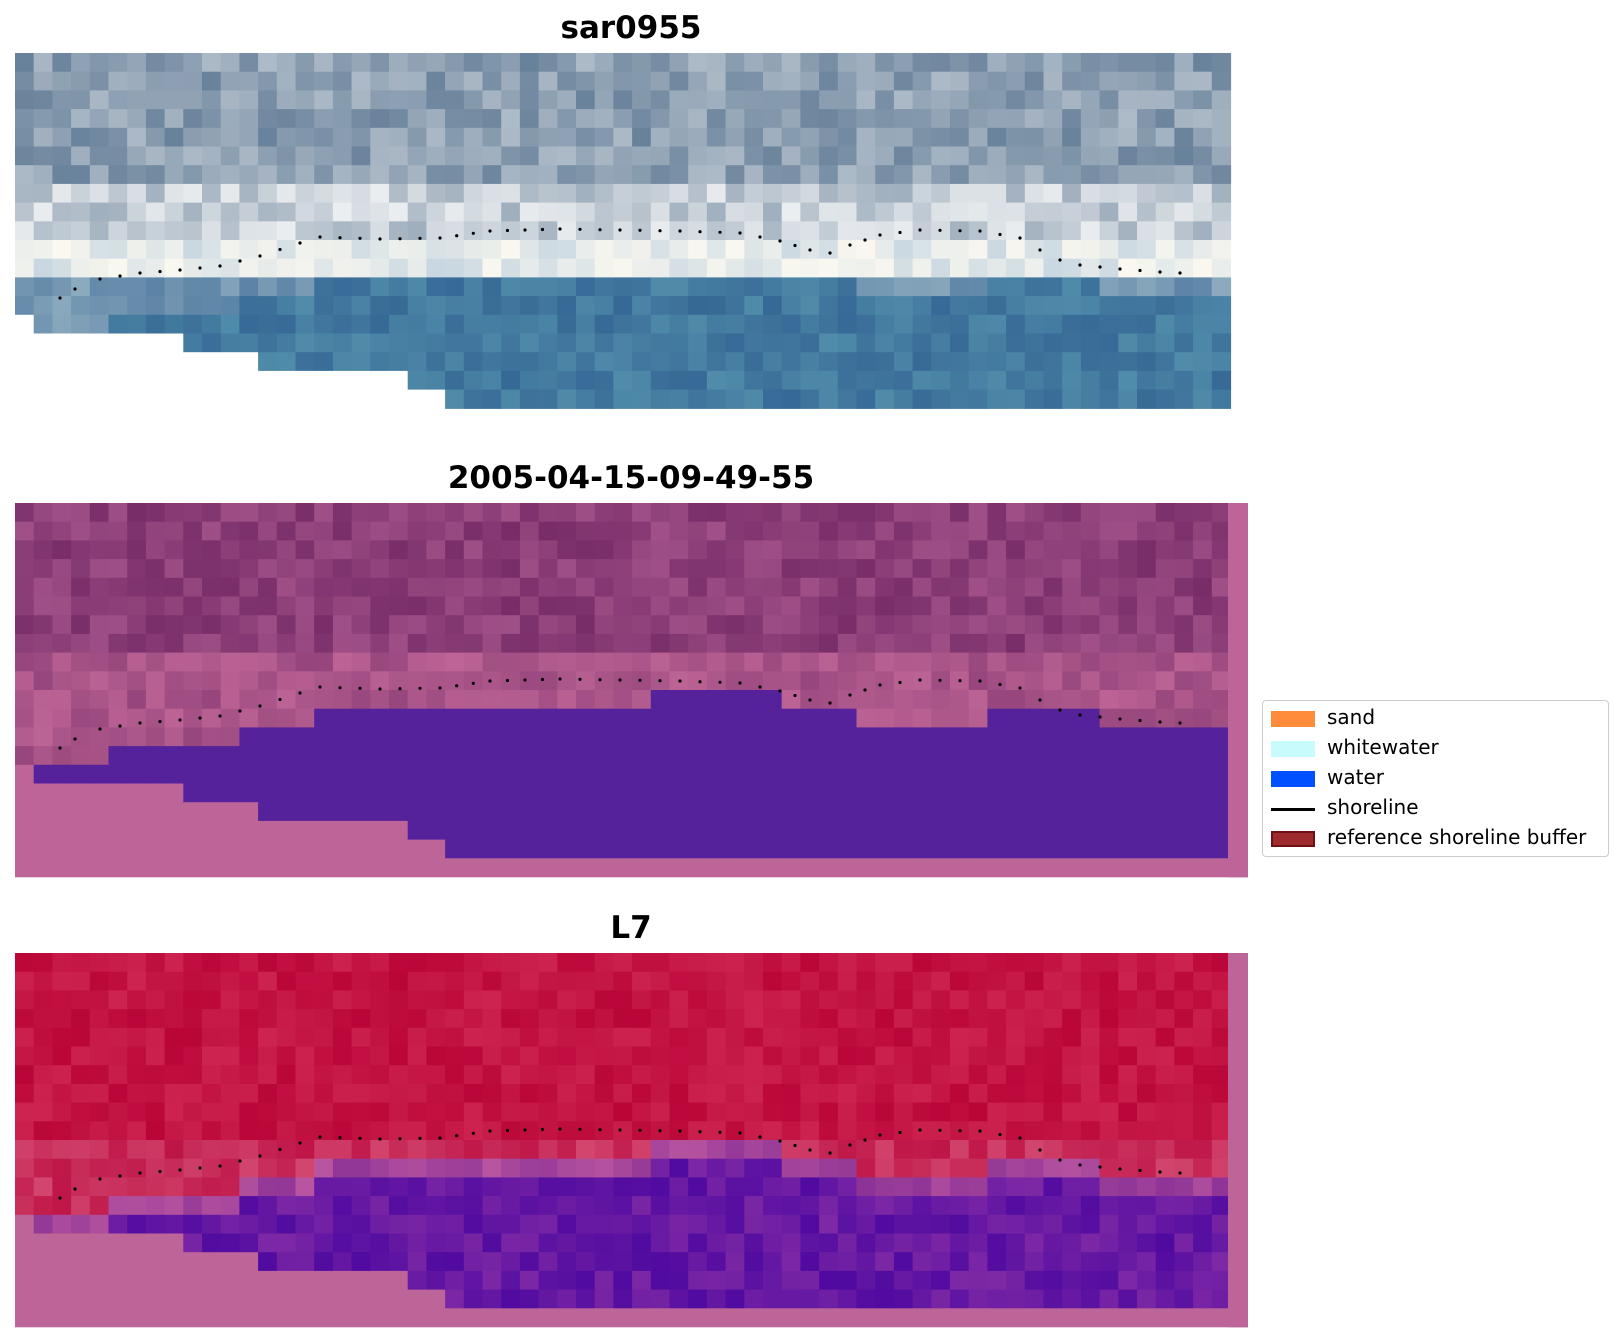  I want to click on legend-item-water: water, so click(1435, 777).